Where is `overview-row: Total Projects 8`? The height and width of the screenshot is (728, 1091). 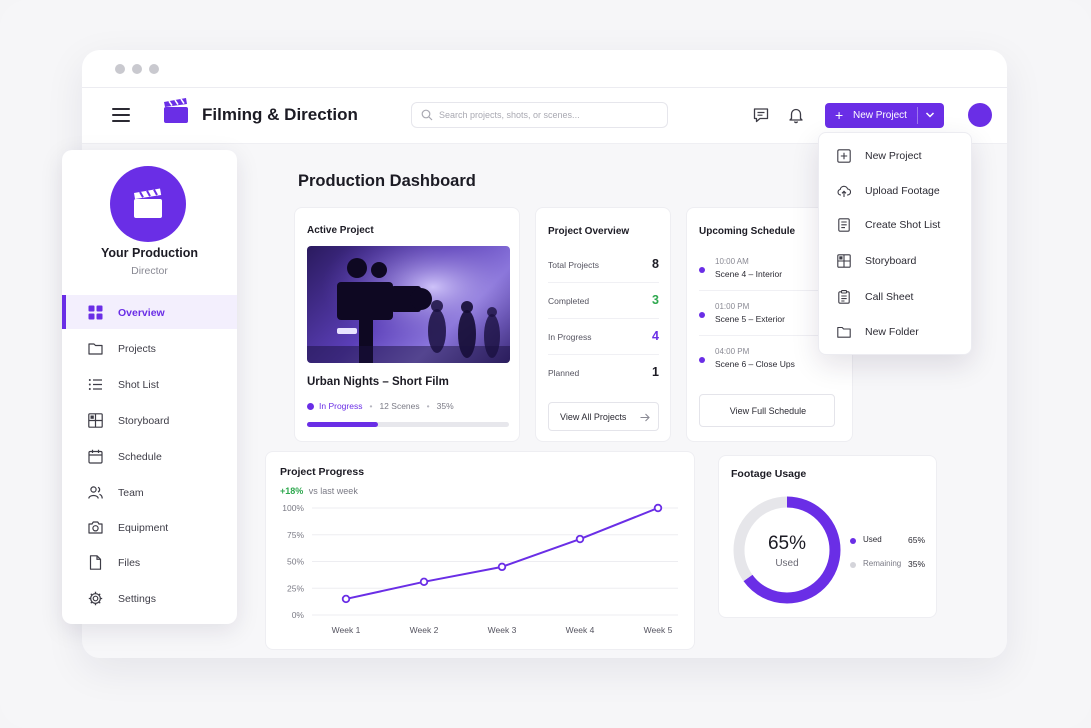 overview-row: Total Projects 8 is located at coordinates (603, 265).